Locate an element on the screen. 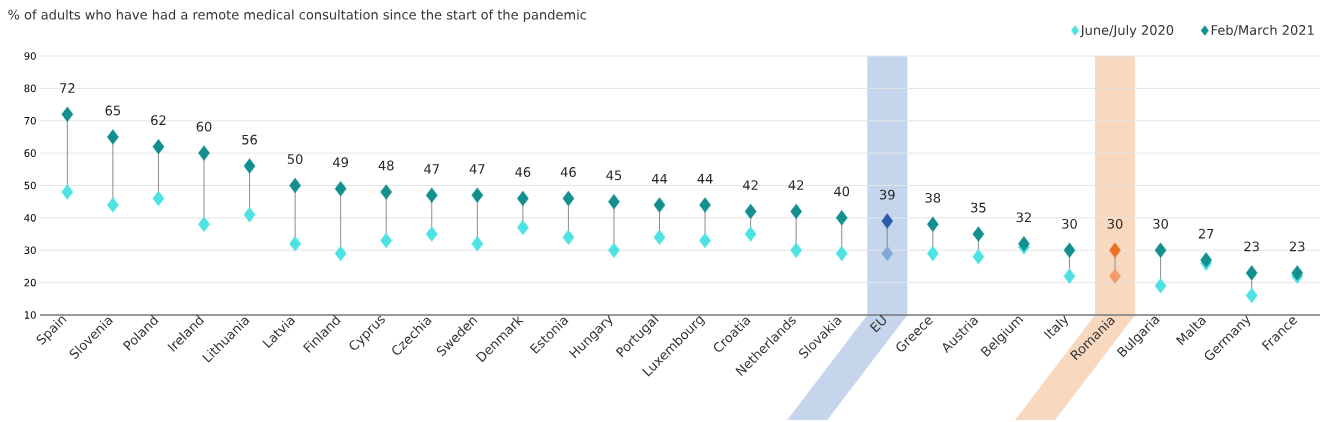 This screenshot has width=1330, height=422. data-label: 48 is located at coordinates (386, 165).